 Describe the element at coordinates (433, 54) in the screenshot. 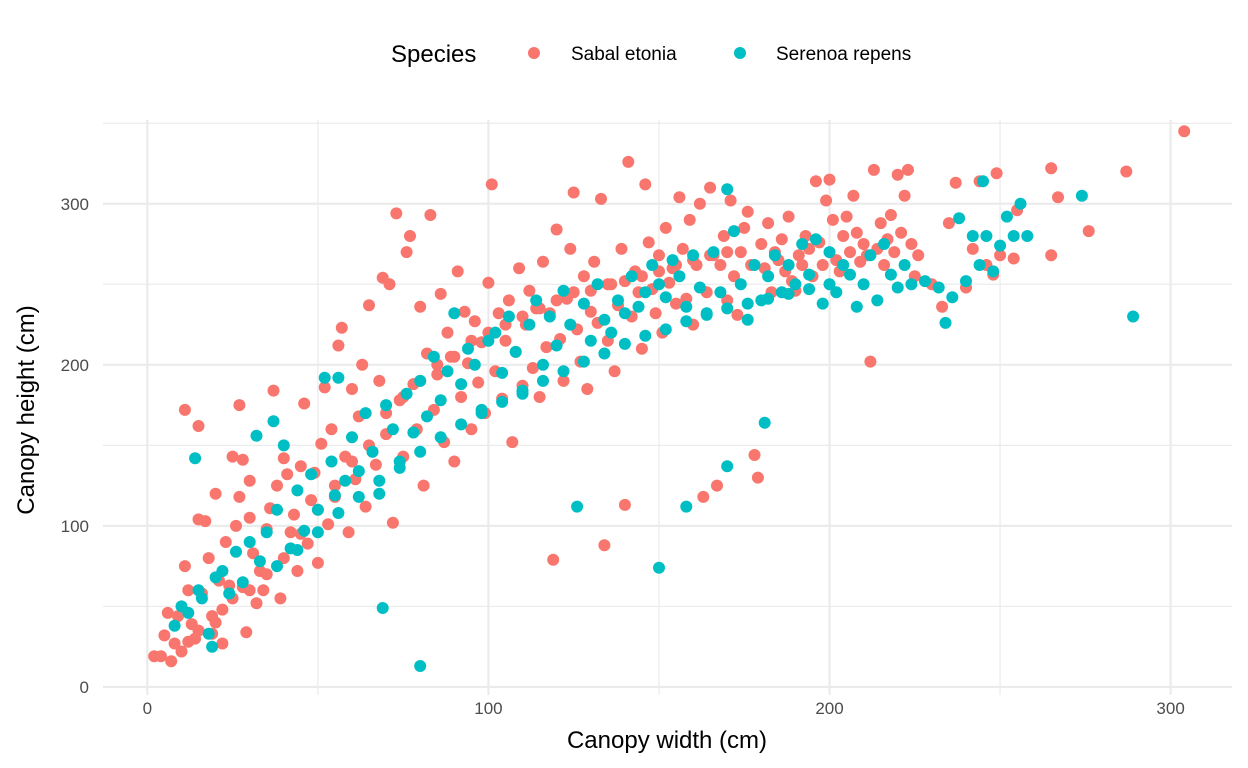

I see `legend-title: Species` at that location.